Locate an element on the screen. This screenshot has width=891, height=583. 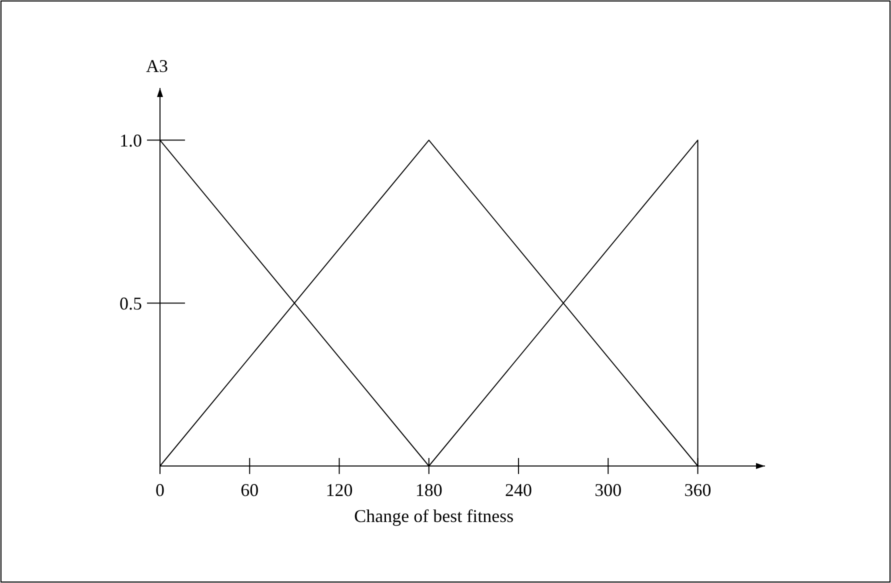
x-axis-title: Change of best fitness is located at coordinates (434, 516).